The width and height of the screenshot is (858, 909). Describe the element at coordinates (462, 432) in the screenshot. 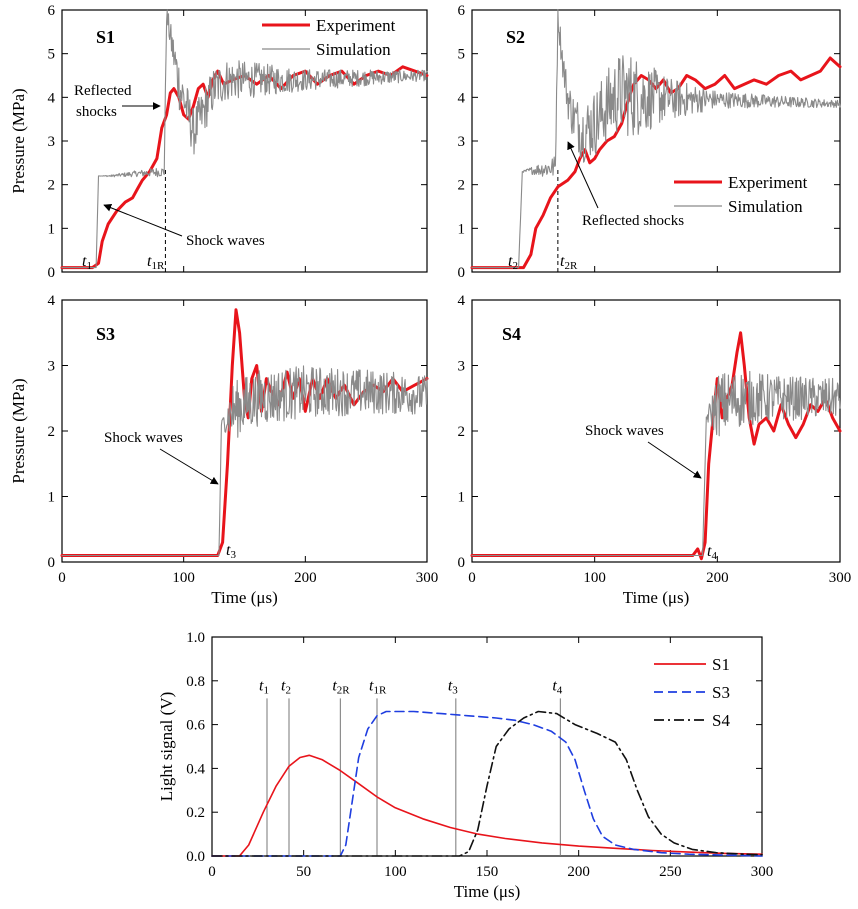

I see `s4-ytick-label: 2` at that location.